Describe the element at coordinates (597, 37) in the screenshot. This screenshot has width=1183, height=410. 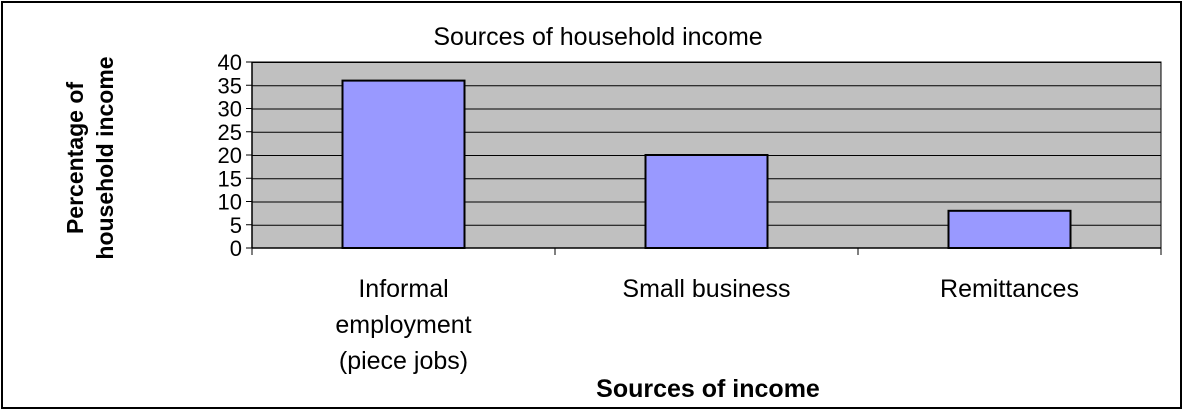
I see `chart-title: Sources of household income` at that location.